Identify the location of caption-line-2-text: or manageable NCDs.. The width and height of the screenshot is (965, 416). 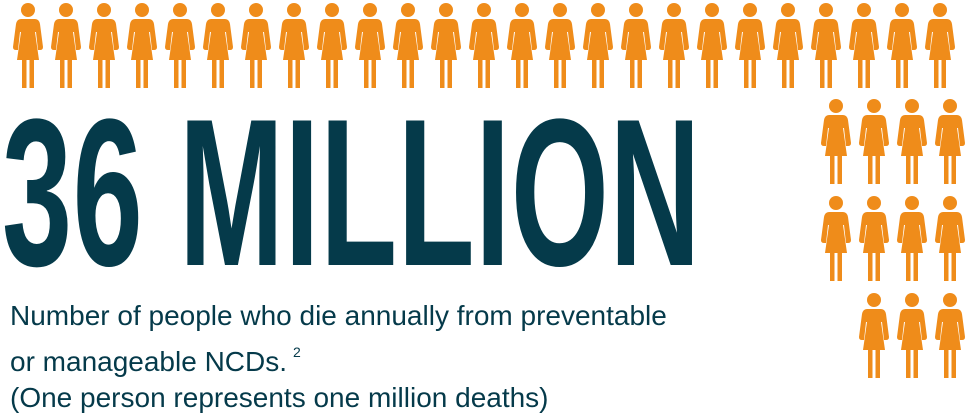
(149, 361).